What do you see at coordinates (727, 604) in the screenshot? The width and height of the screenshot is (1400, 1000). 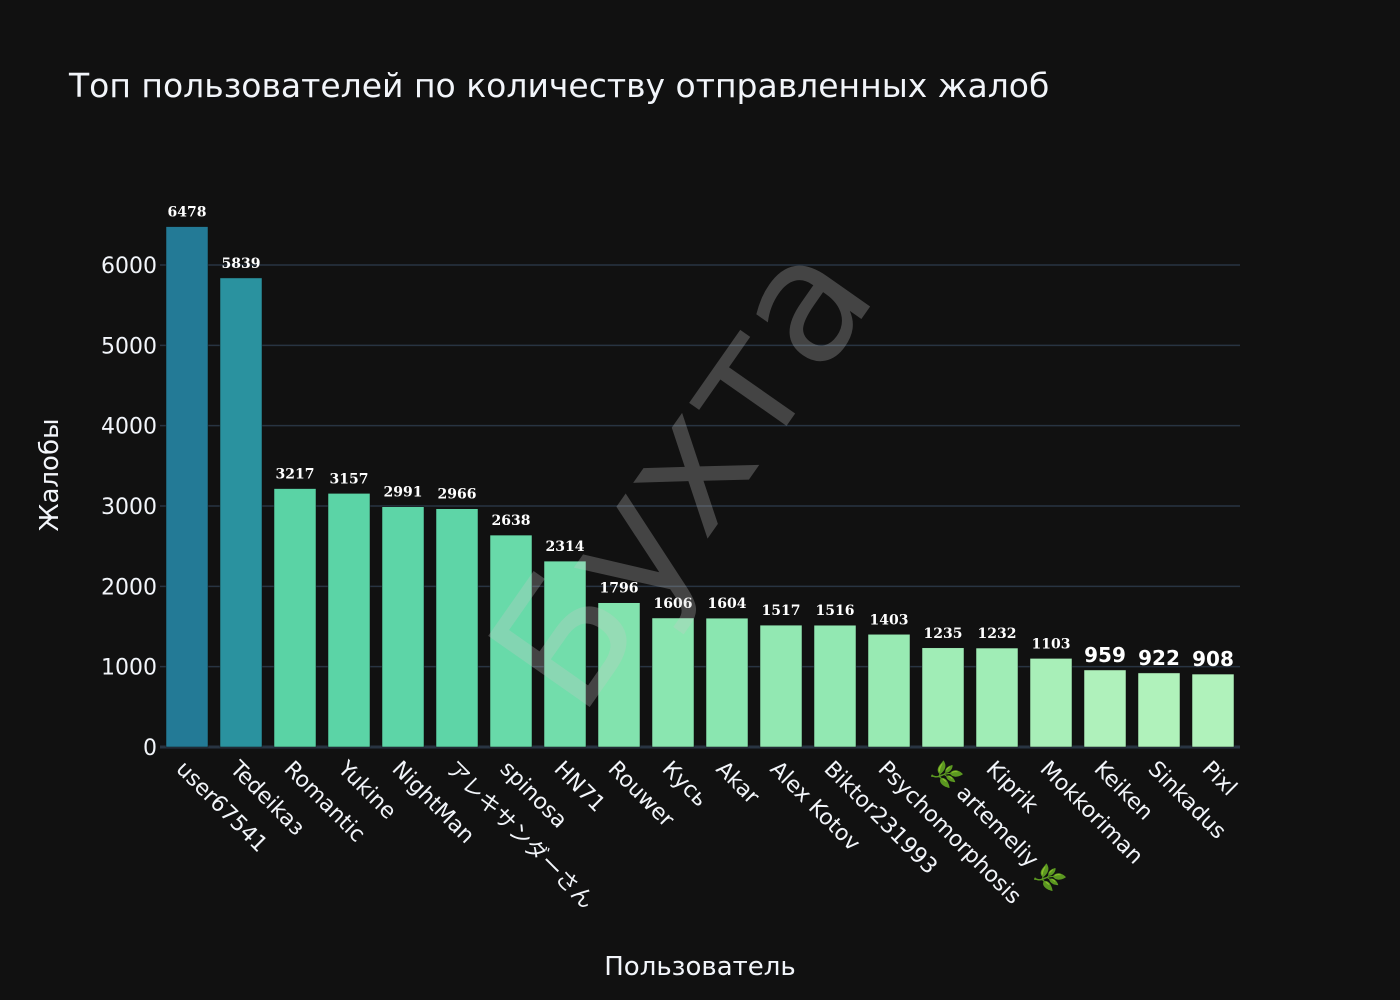 I see `data-label: 1604` at bounding box center [727, 604].